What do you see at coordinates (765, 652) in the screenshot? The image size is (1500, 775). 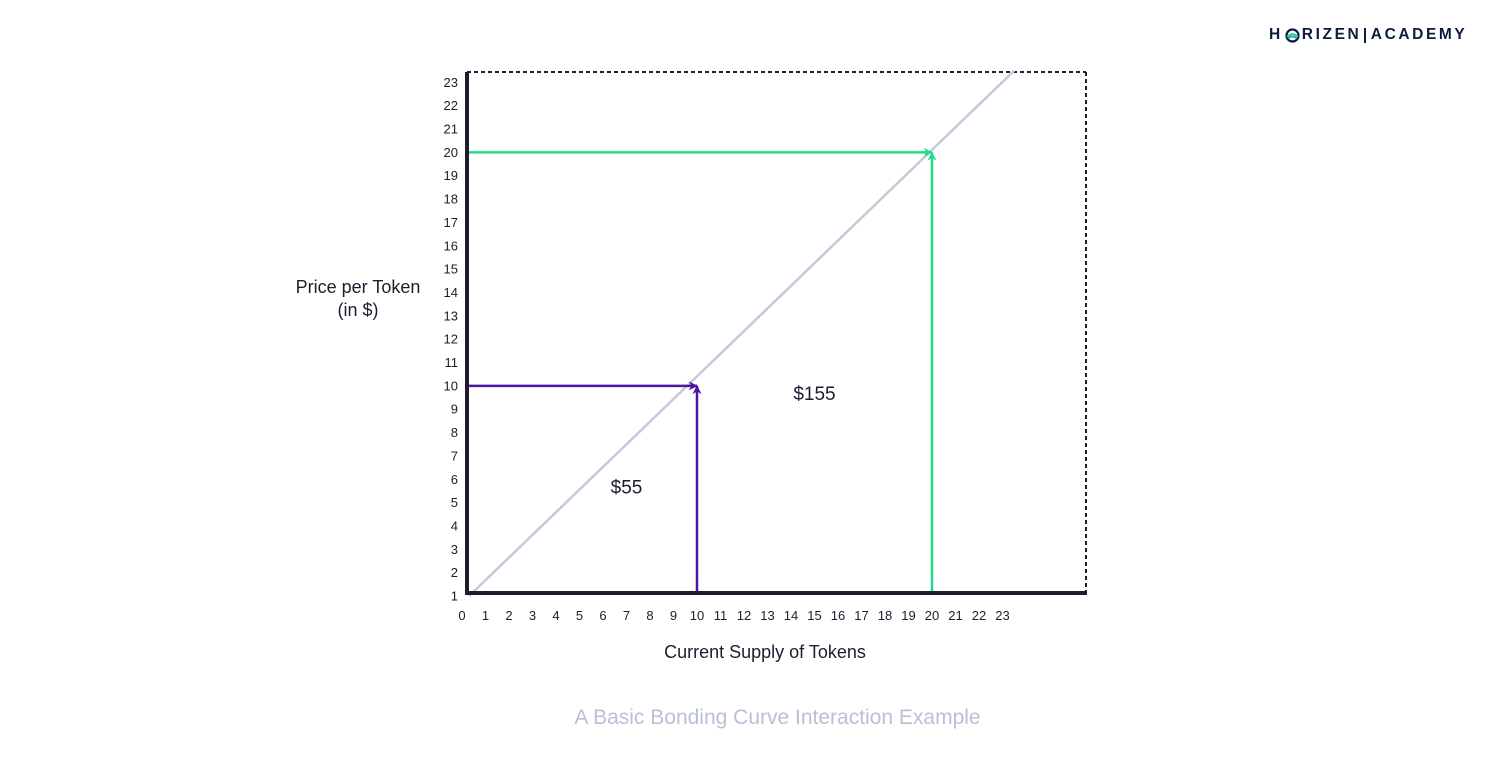 I see `x-axis-label: Current Supply of Tokens` at bounding box center [765, 652].